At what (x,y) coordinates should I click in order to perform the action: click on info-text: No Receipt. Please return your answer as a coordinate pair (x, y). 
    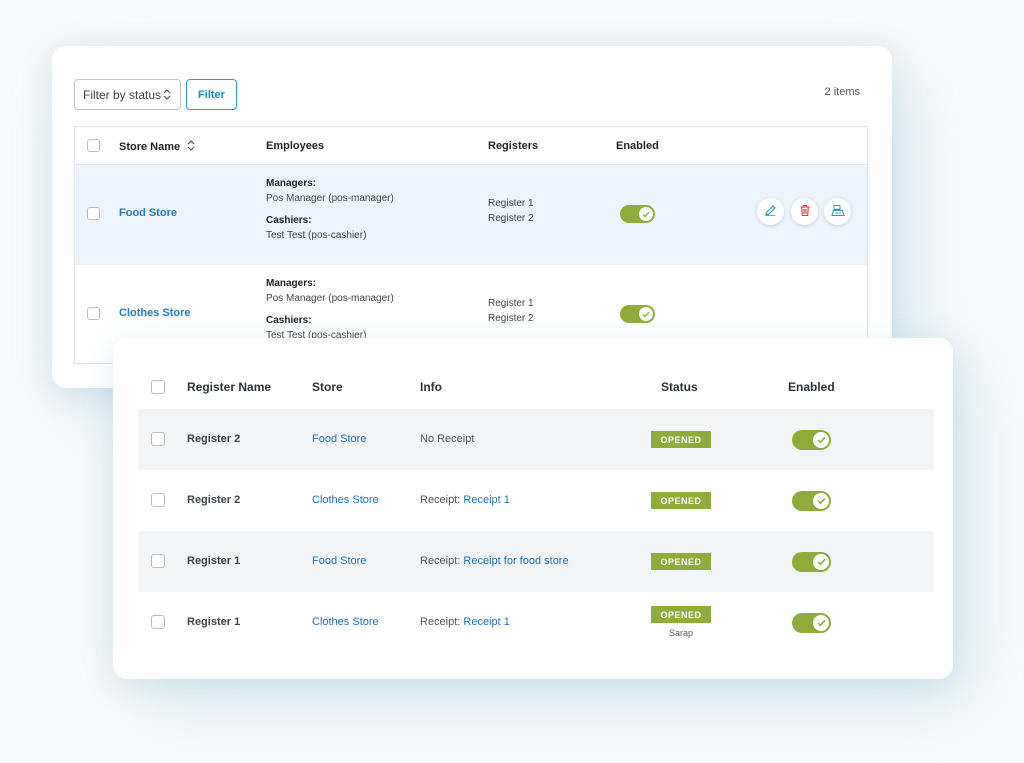
    Looking at the image, I should click on (447, 439).